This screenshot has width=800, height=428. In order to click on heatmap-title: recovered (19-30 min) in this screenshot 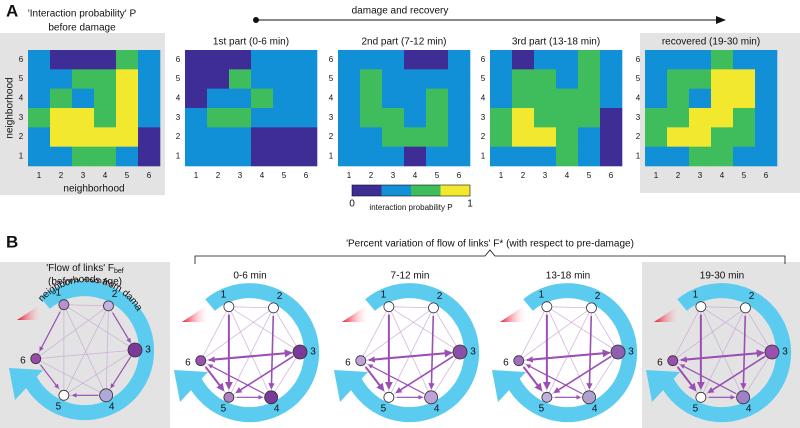, I will do `click(711, 42)`.